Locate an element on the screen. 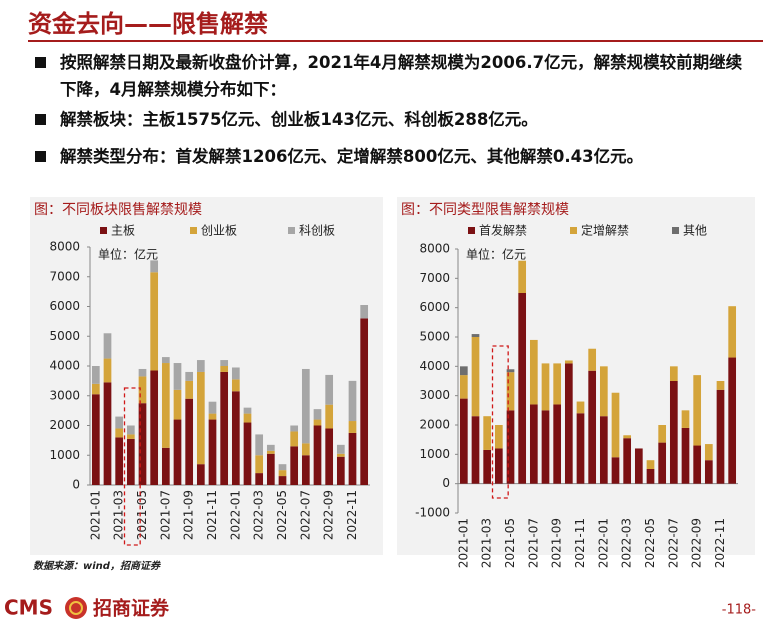 The width and height of the screenshot is (763, 622). y-tick-label: 3000 is located at coordinates (64, 395).